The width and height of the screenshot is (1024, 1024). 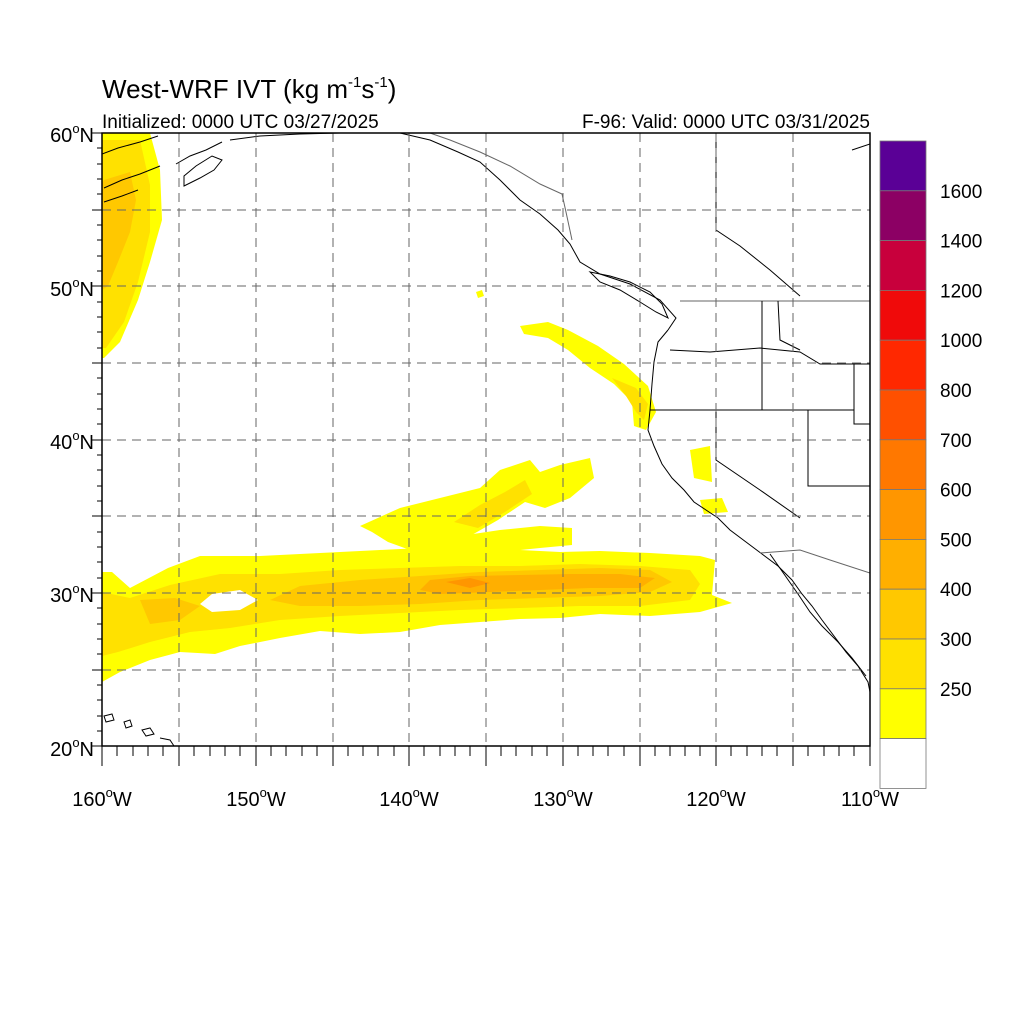 I want to click on lon-label-160w: 160oW, so click(x=102, y=798).